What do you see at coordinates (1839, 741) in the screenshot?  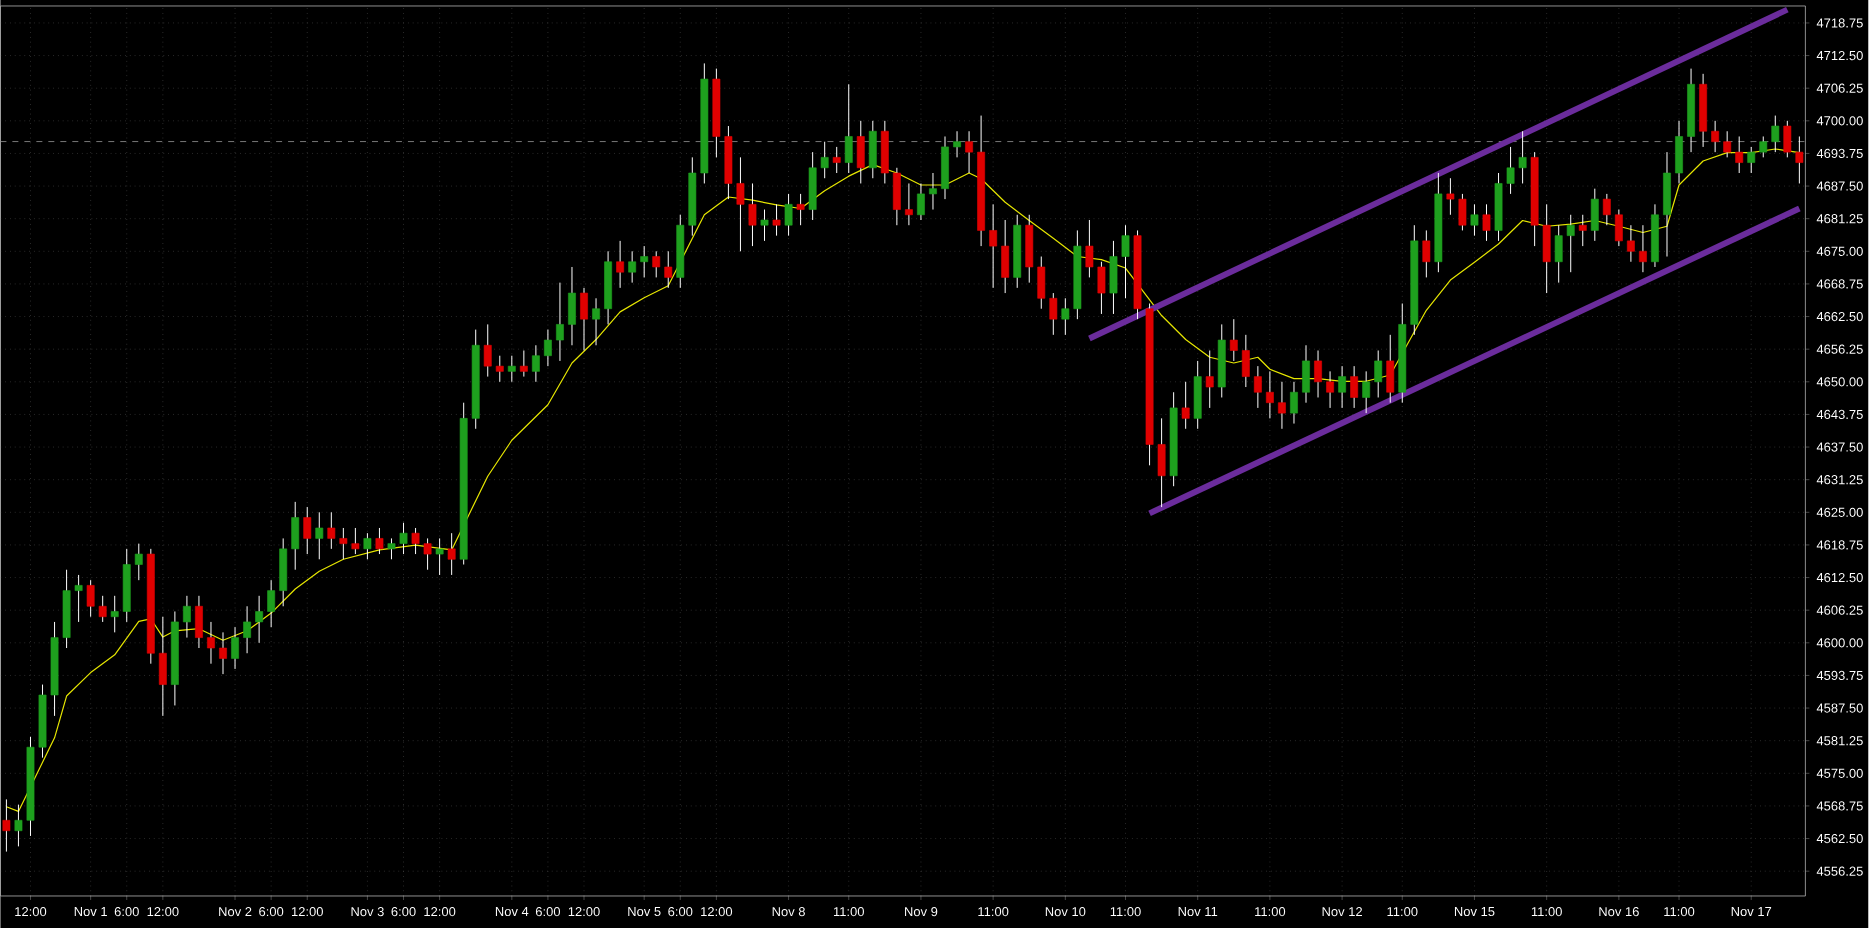 I see `y-tick-label: 4581.25` at bounding box center [1839, 741].